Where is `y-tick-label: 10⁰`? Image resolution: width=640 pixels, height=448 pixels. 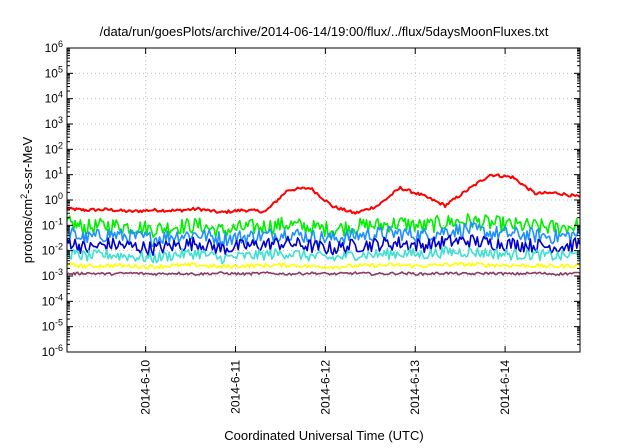 y-tick-label: 10⁰ is located at coordinates (54, 199).